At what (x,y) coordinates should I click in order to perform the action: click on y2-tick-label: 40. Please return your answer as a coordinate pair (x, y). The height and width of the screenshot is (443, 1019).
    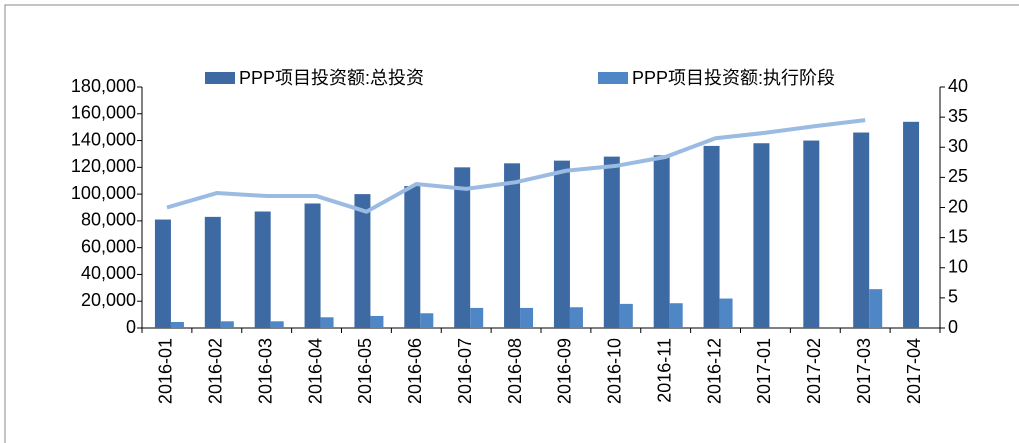
    Looking at the image, I should click on (958, 86).